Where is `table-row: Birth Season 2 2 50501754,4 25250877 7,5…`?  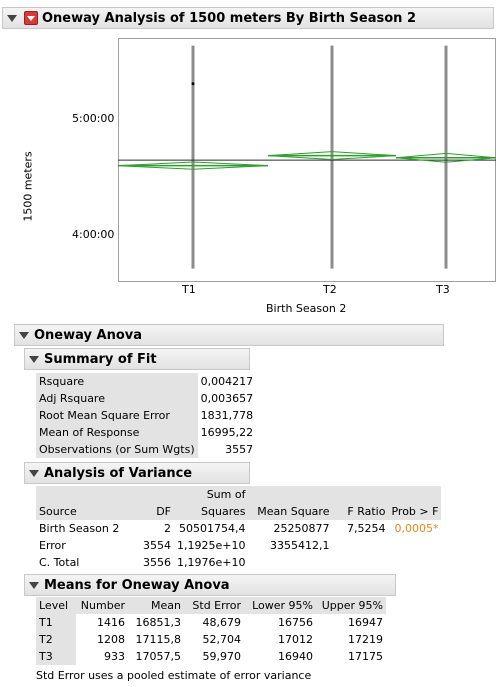 table-row: Birth Season 2 2 50501754,4 25250877 7,5… is located at coordinates (238, 528).